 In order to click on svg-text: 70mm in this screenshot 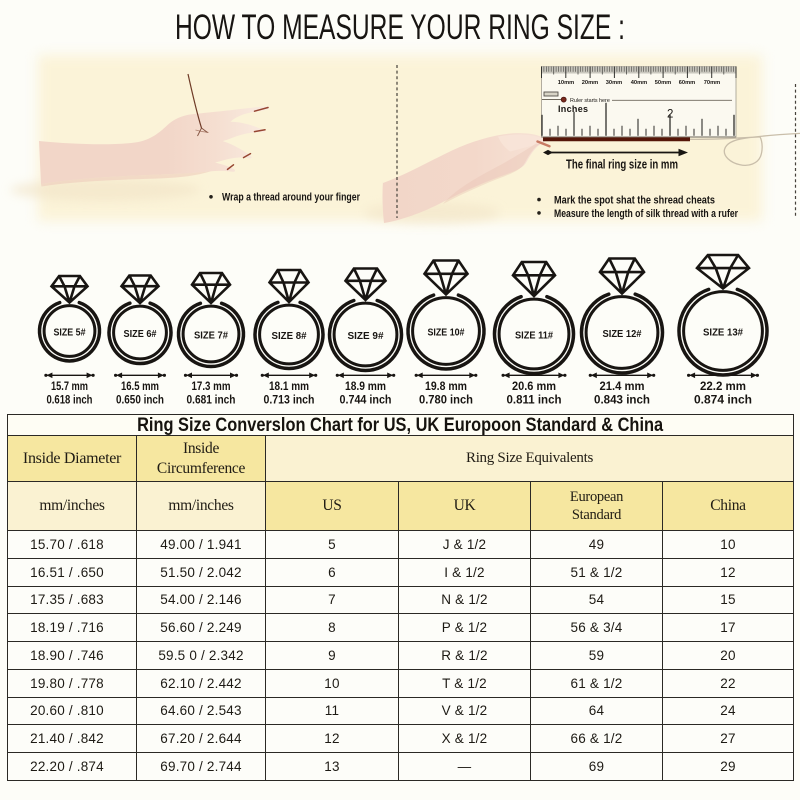, I will do `click(712, 83)`.